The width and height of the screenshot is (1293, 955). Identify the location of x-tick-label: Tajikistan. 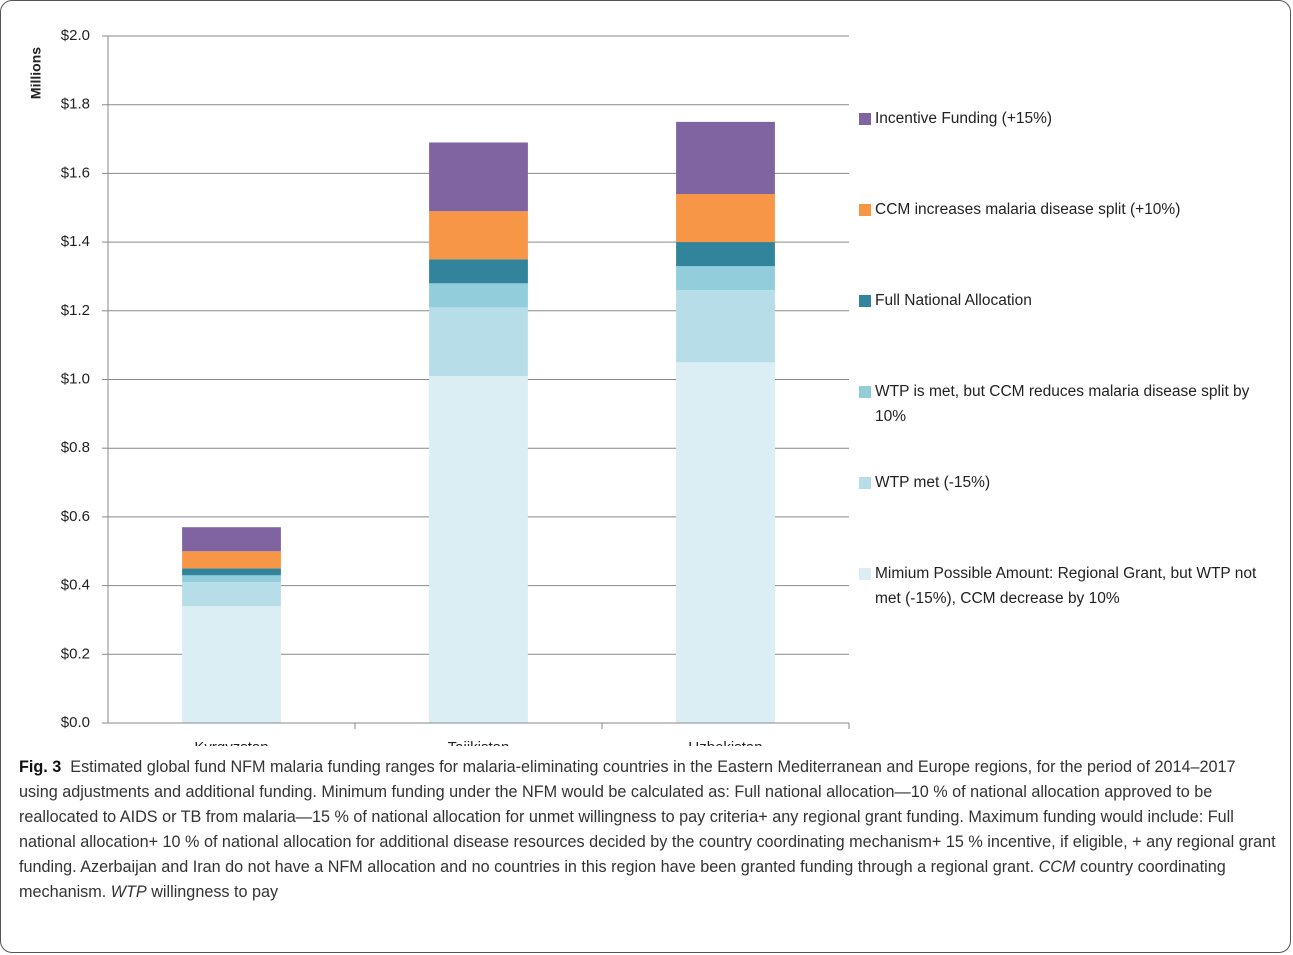
(479, 742).